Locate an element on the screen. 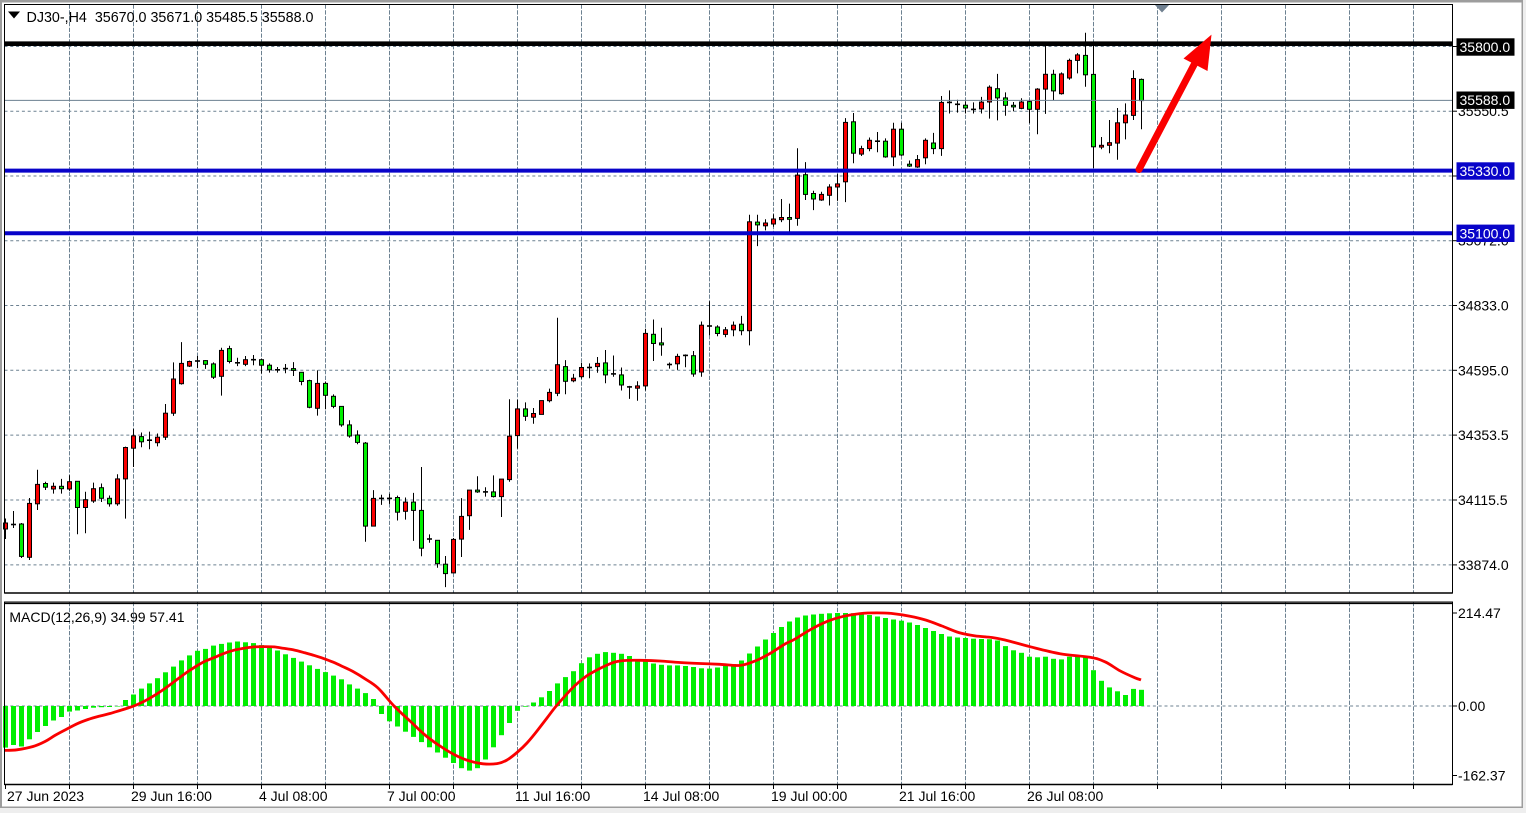 Image resolution: width=1526 pixels, height=818 pixels. svg-text: 4 Jul 08:00 is located at coordinates (293, 796).